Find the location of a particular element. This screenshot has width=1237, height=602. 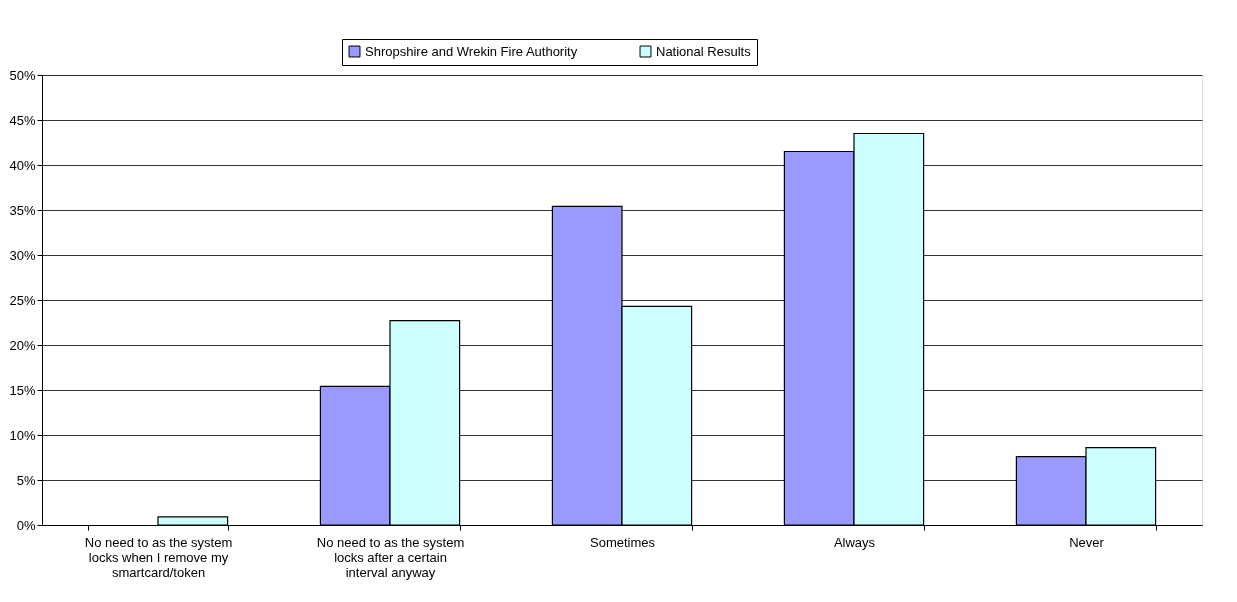

y-tick-label: 5% is located at coordinates (26, 480).